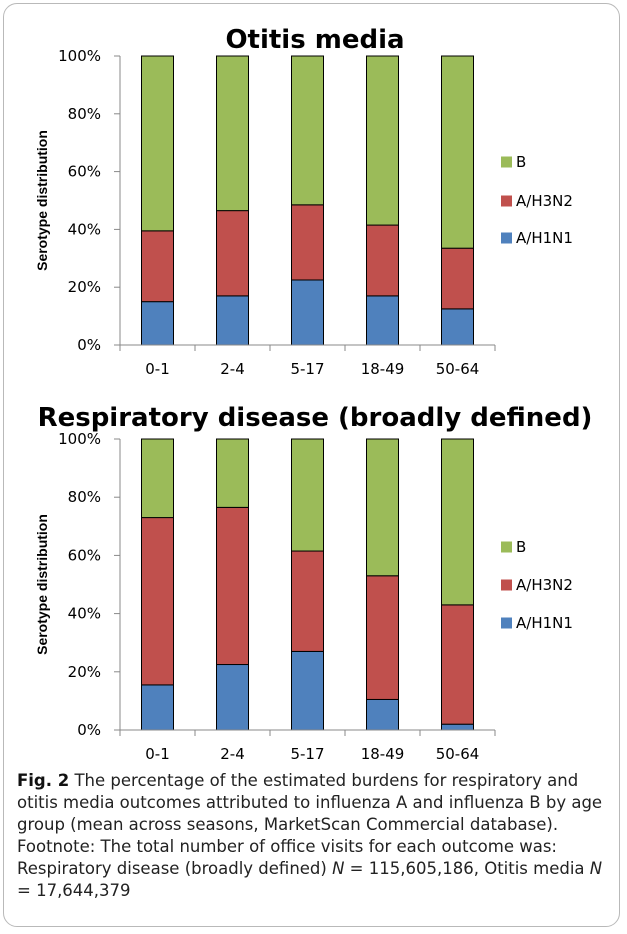 This screenshot has width=627, height=934. What do you see at coordinates (79, 439) in the screenshot?
I see `chart2-ytick-label: 100%` at bounding box center [79, 439].